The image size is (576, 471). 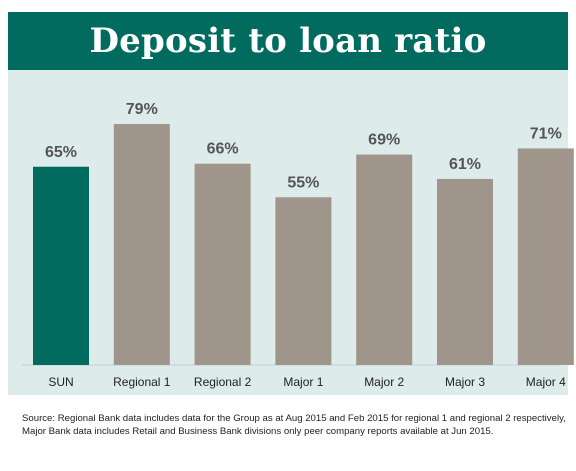 What do you see at coordinates (465, 164) in the screenshot?
I see `data-label: 61%` at bounding box center [465, 164].